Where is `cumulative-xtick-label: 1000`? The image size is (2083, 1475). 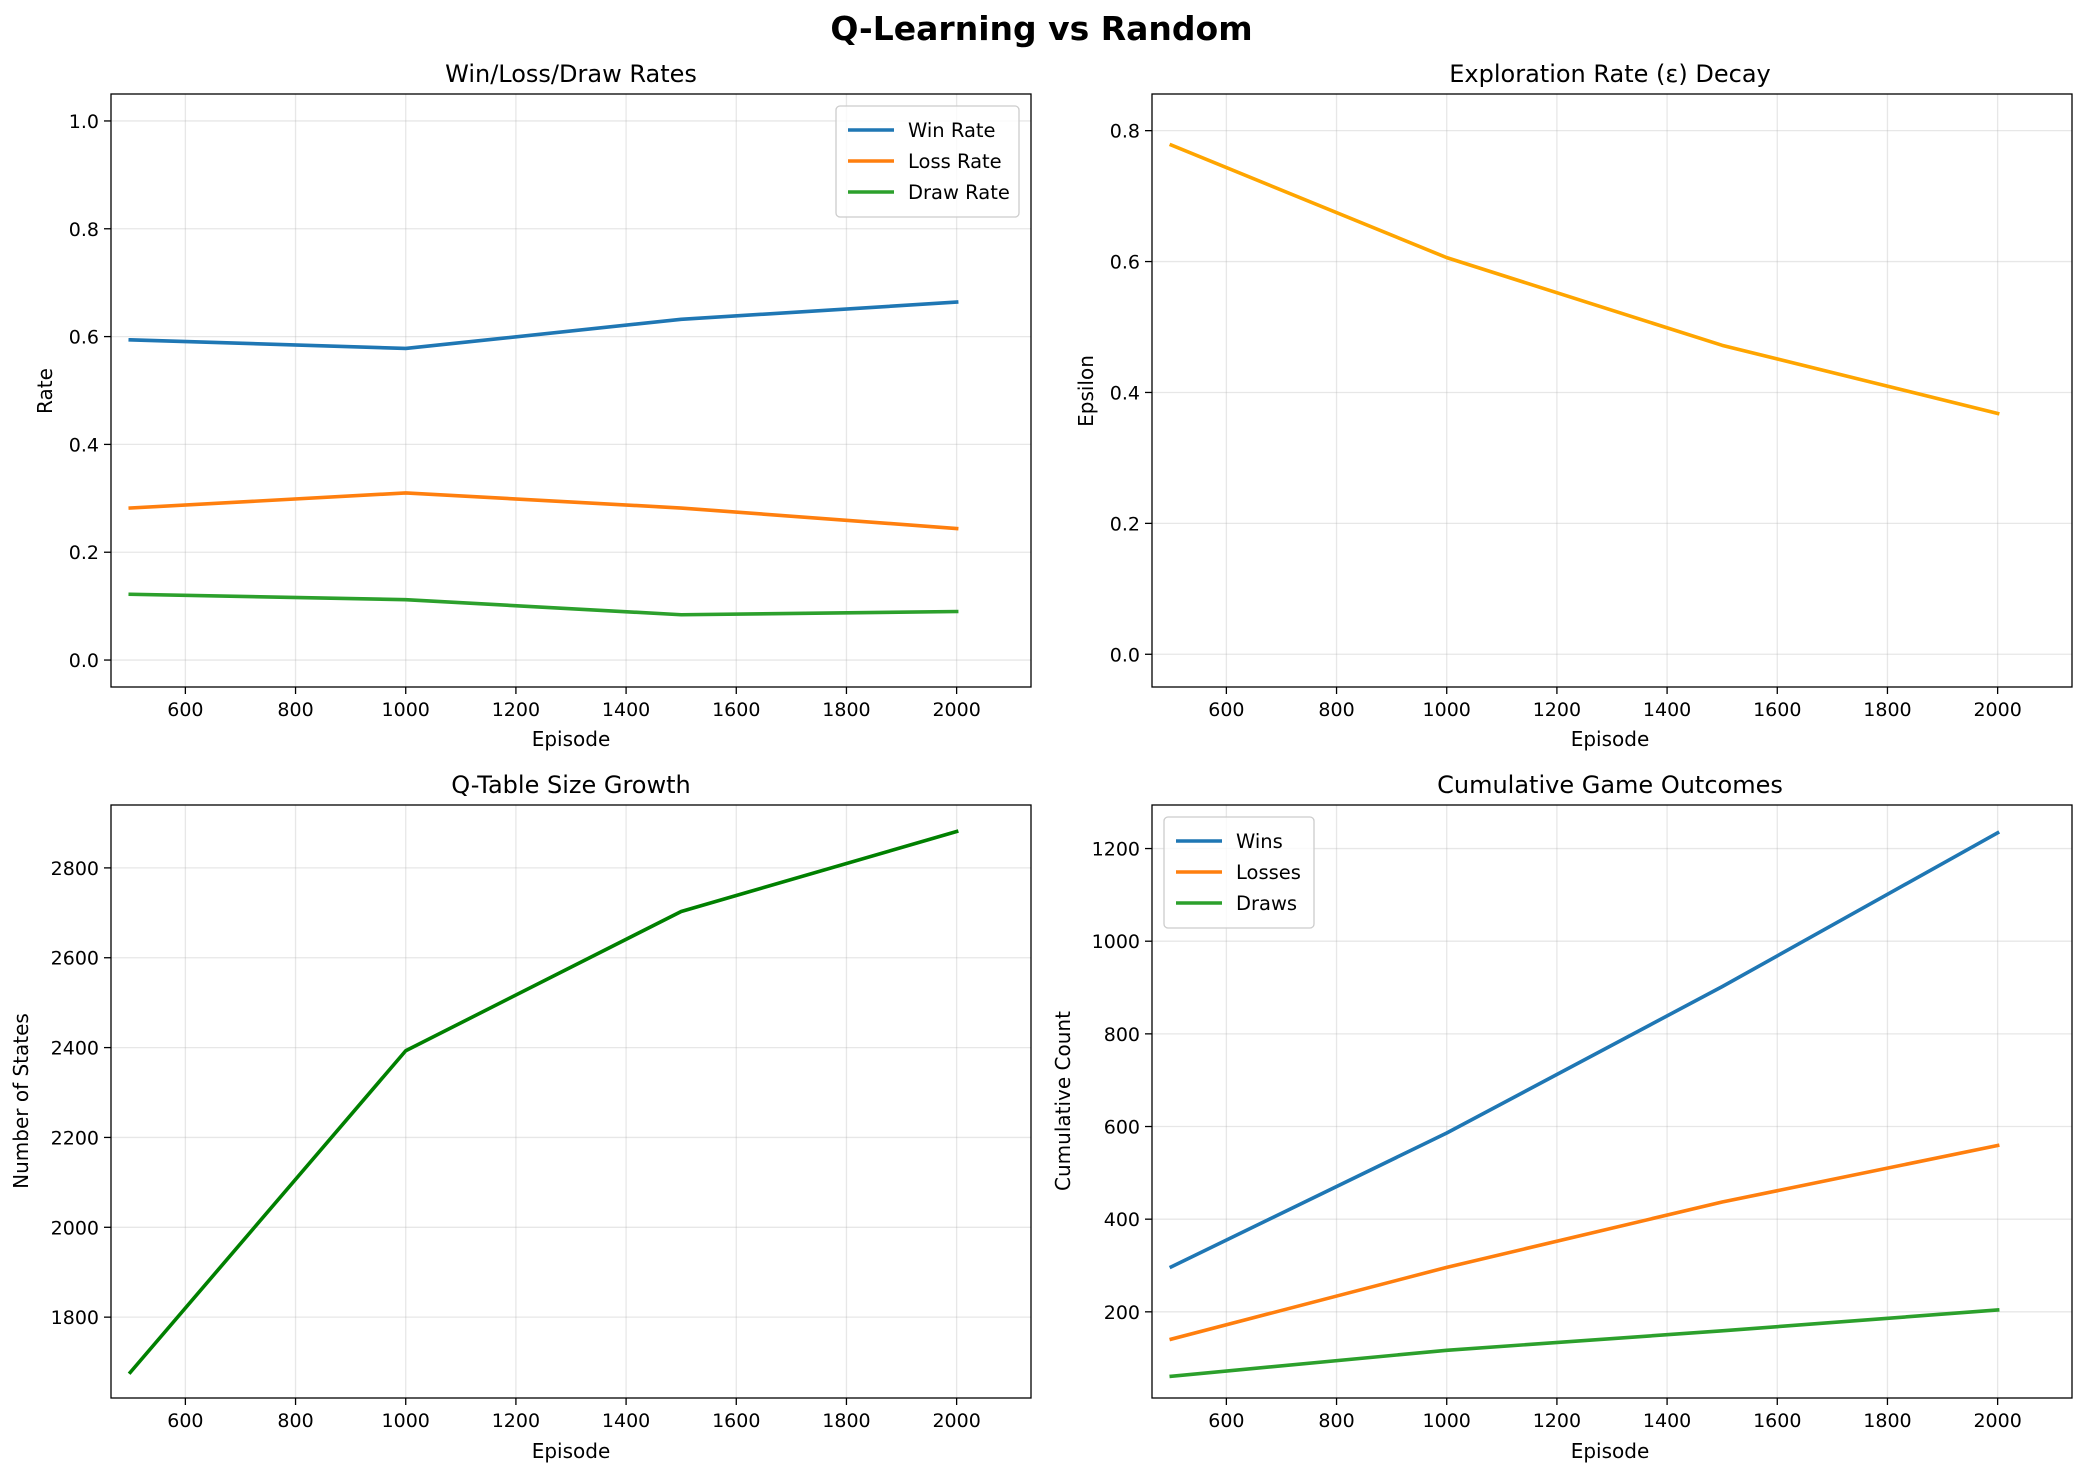
cumulative-xtick-label: 1000 is located at coordinates (1447, 1421).